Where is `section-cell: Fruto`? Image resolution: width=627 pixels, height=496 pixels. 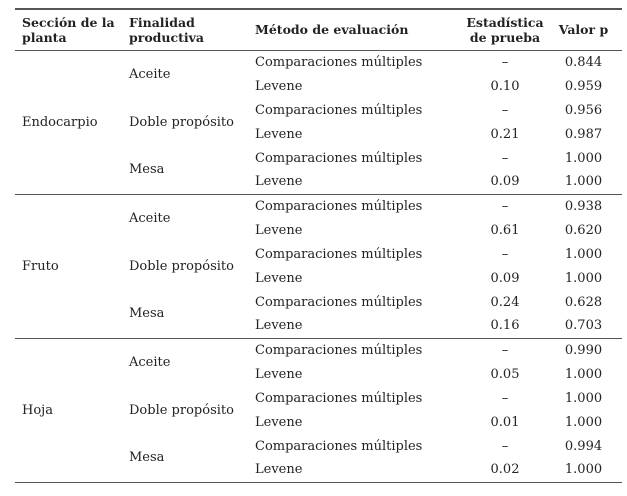
section-cell: Fruto is located at coordinates (40, 266).